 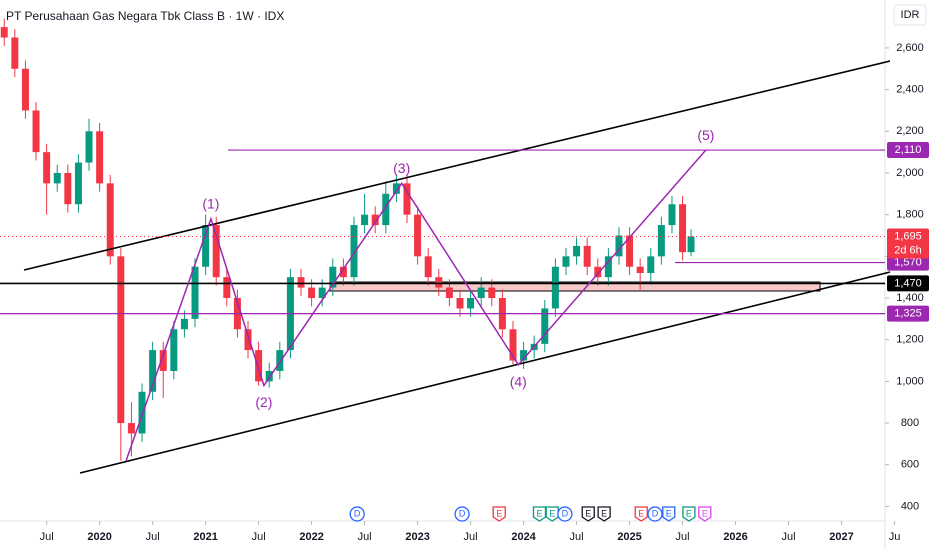 I want to click on x-tick-label: 2024, so click(x=523, y=537).